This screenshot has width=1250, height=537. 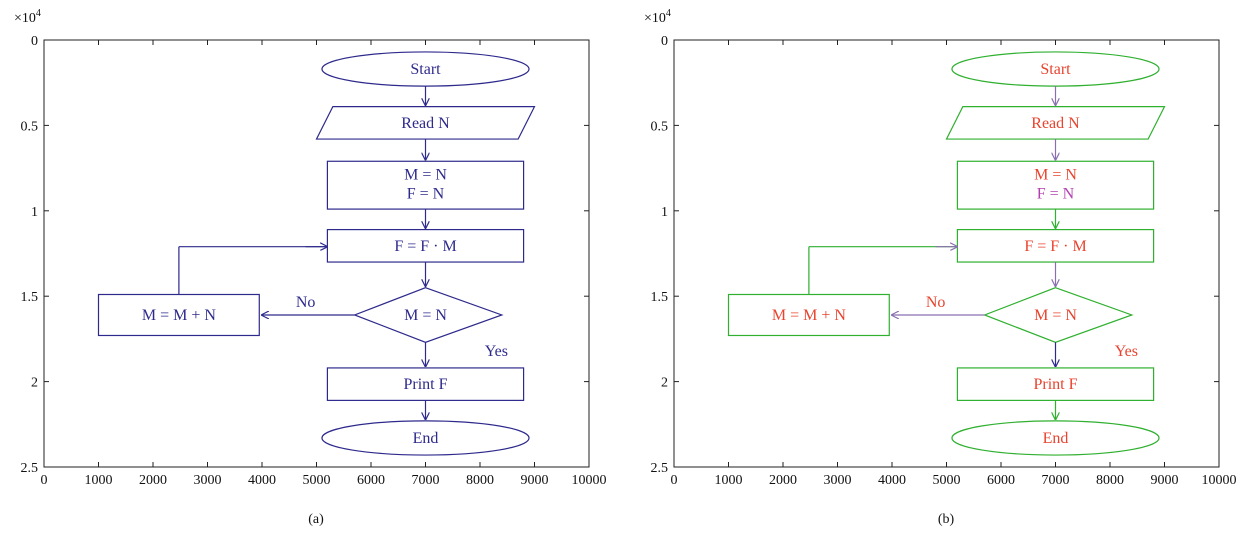 I want to click on panel-caption: (a), so click(x=316, y=519).